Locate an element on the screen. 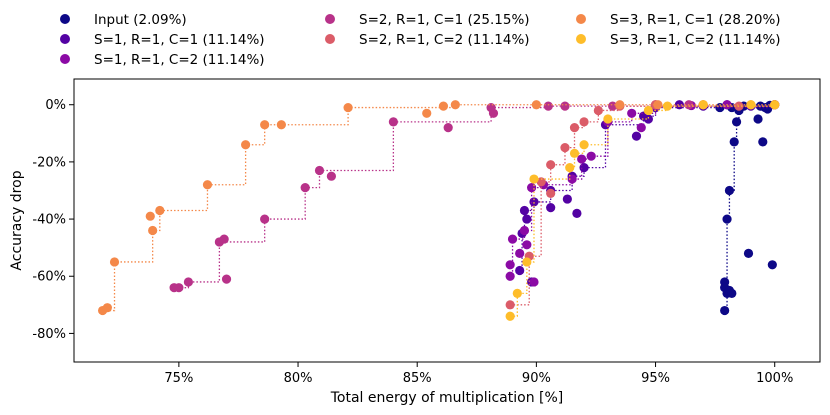 This screenshot has width=830, height=415. legend-item: S=3, R=1, C=1 (28.20%) is located at coordinates (678, 20).